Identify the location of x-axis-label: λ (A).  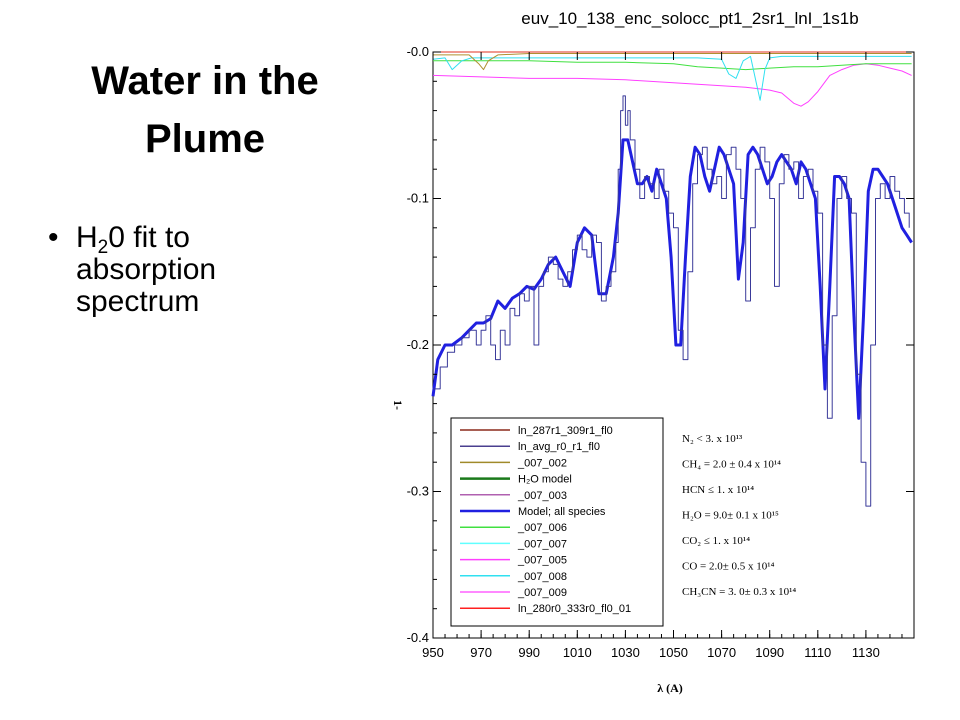
(670, 688).